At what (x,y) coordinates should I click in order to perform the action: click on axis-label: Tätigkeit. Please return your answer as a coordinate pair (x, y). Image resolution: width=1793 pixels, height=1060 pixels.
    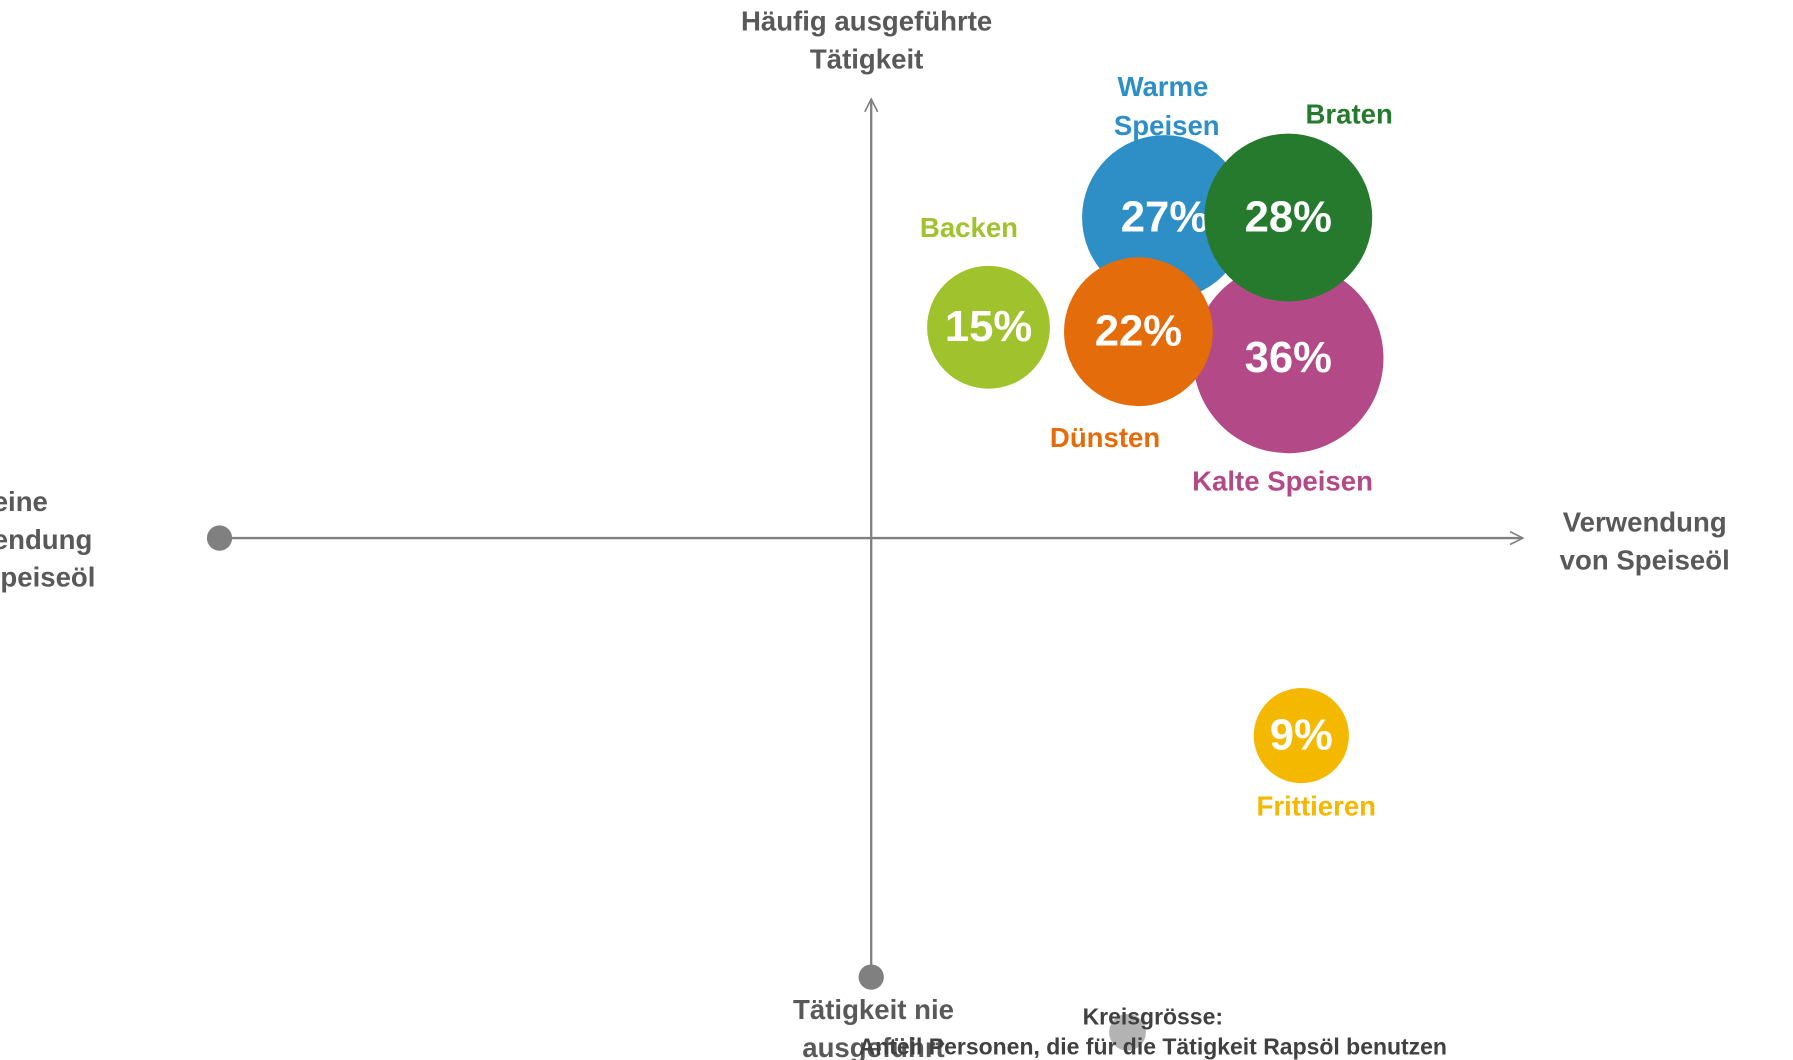
    Looking at the image, I should click on (866, 58).